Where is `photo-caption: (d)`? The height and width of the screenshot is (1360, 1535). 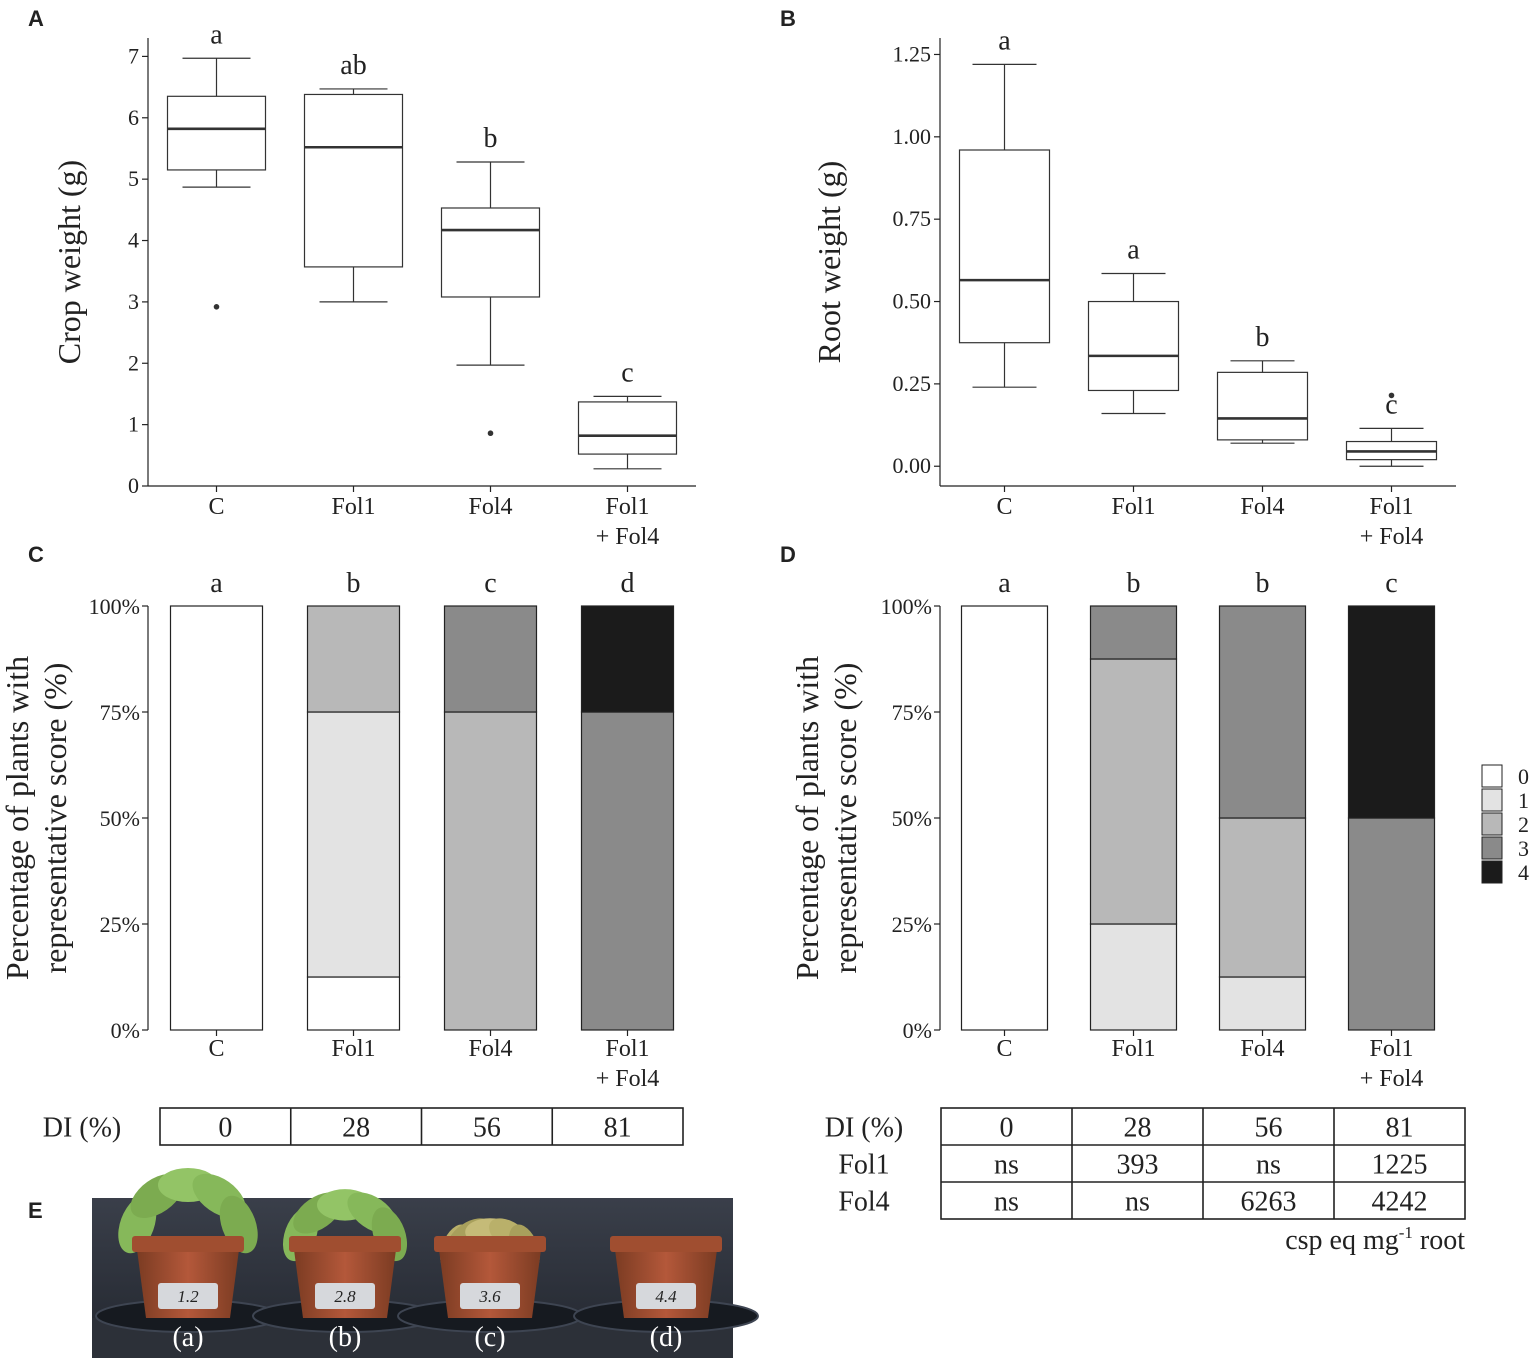 photo-caption: (d) is located at coordinates (666, 1337).